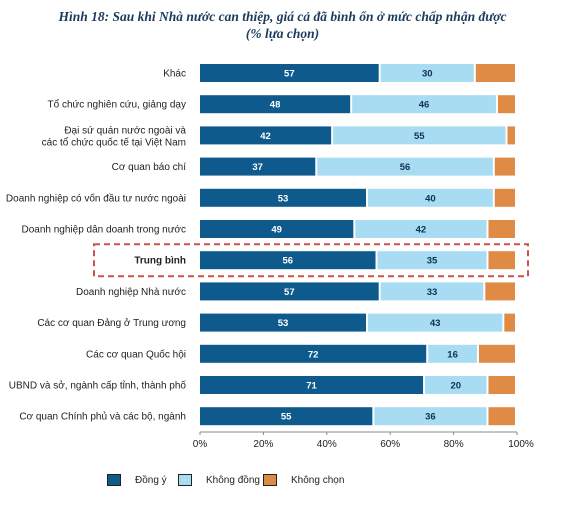 The width and height of the screenshot is (565, 505). I want to click on data-label: 16, so click(452, 354).